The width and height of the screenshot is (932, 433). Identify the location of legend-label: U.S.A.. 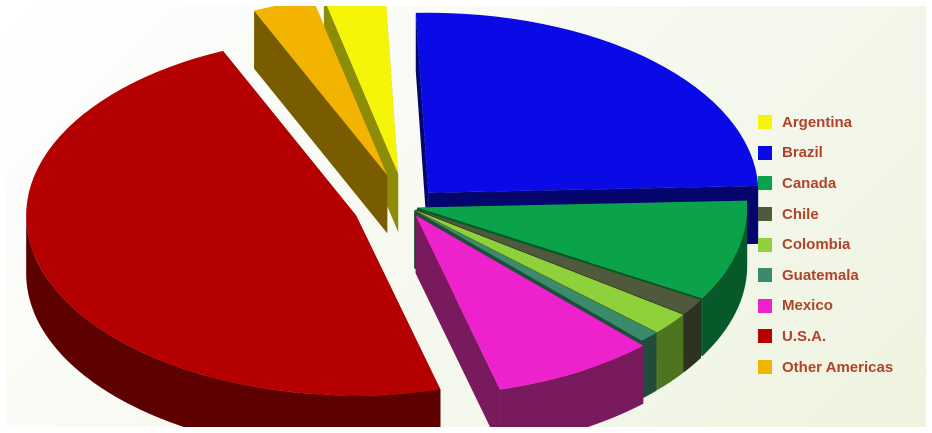
(804, 336).